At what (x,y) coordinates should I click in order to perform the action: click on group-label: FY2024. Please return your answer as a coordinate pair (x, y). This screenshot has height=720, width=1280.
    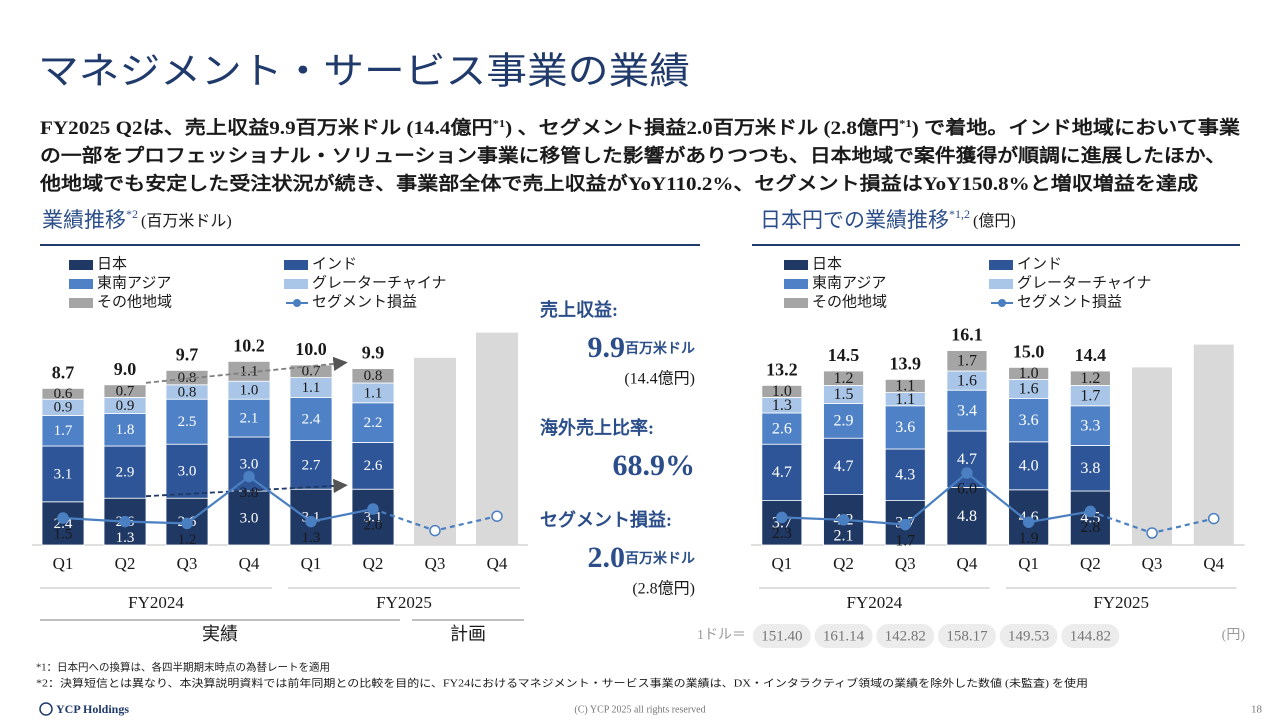
    Looking at the image, I should click on (156, 602).